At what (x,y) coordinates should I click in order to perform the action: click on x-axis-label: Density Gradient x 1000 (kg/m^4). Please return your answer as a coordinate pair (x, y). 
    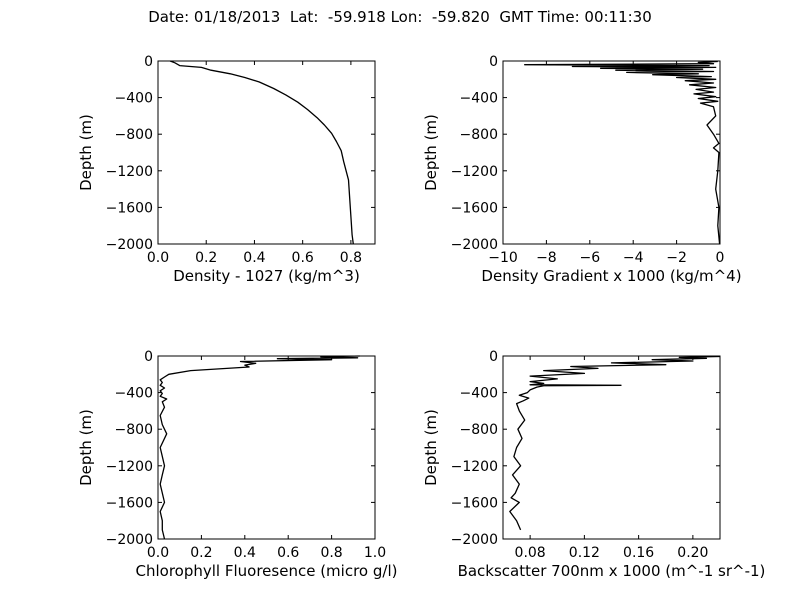
    Looking at the image, I should click on (611, 276).